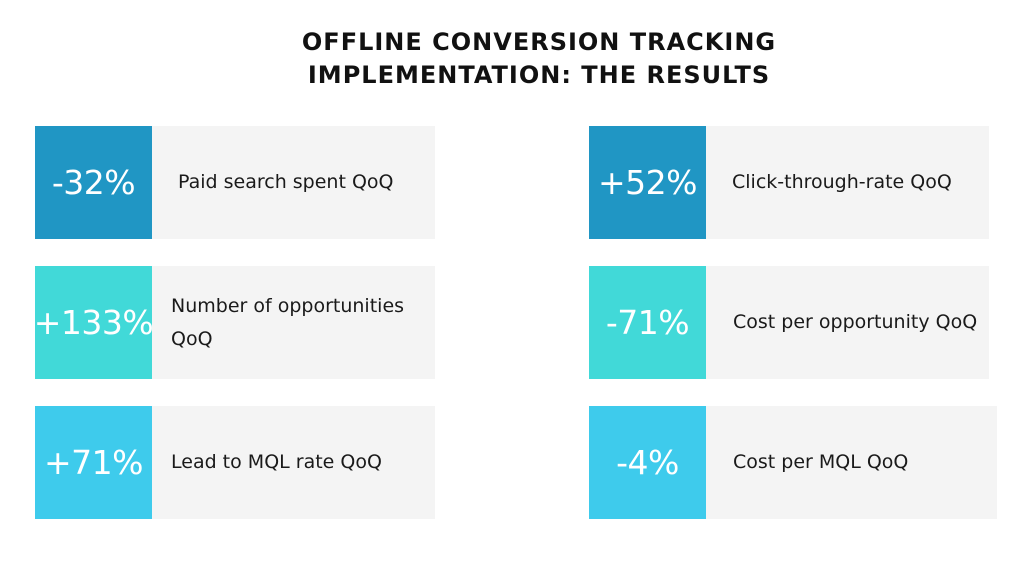 The height and width of the screenshot is (576, 1024). What do you see at coordinates (286, 182) in the screenshot?
I see `metric-label: Paid search spent QoQ` at bounding box center [286, 182].